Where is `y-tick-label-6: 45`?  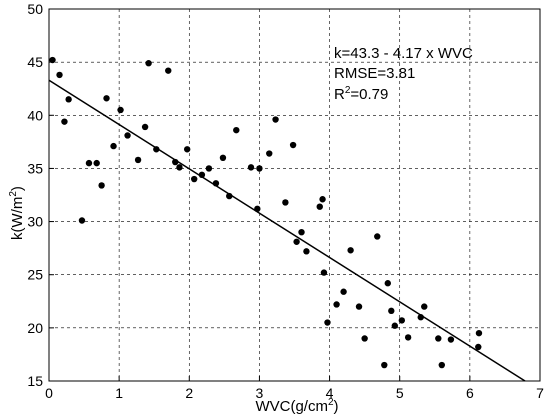
y-tick-label-6: 45 is located at coordinates (35, 62).